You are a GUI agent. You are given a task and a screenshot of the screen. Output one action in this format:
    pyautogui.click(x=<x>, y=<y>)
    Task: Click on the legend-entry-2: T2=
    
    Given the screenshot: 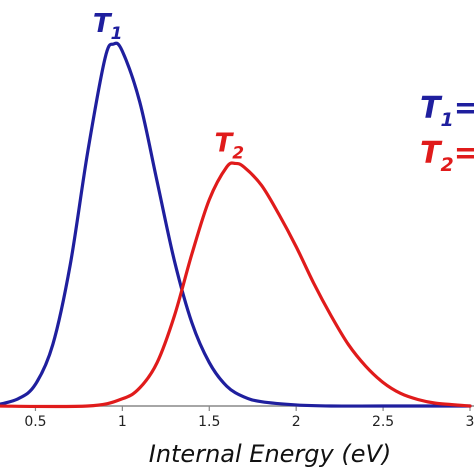 What is the action you would take?
    pyautogui.click(x=447, y=156)
    